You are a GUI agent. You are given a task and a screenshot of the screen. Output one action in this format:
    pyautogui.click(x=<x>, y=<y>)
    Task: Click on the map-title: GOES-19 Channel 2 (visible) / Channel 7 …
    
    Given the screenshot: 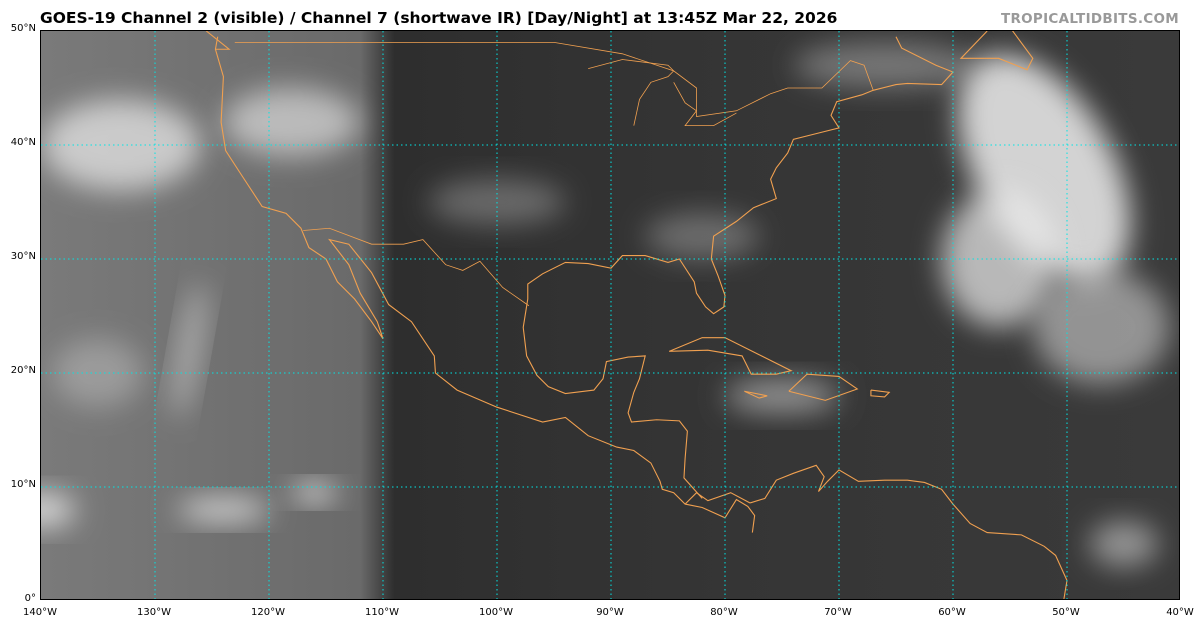 What is the action you would take?
    pyautogui.click(x=439, y=18)
    